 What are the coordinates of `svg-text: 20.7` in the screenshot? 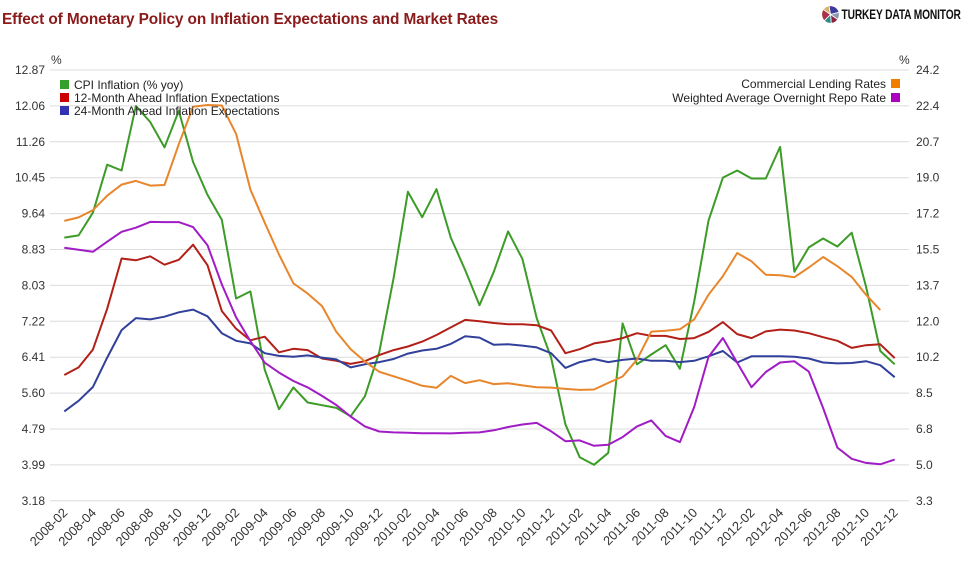 It's located at (928, 142).